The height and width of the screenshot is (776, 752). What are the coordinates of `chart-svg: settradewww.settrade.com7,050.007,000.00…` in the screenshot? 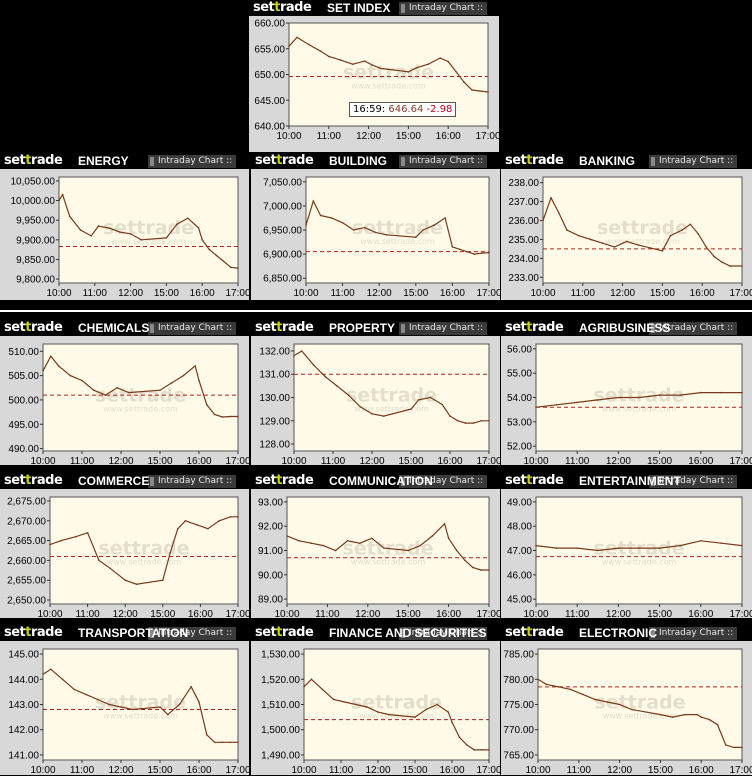 It's located at (381, 237).